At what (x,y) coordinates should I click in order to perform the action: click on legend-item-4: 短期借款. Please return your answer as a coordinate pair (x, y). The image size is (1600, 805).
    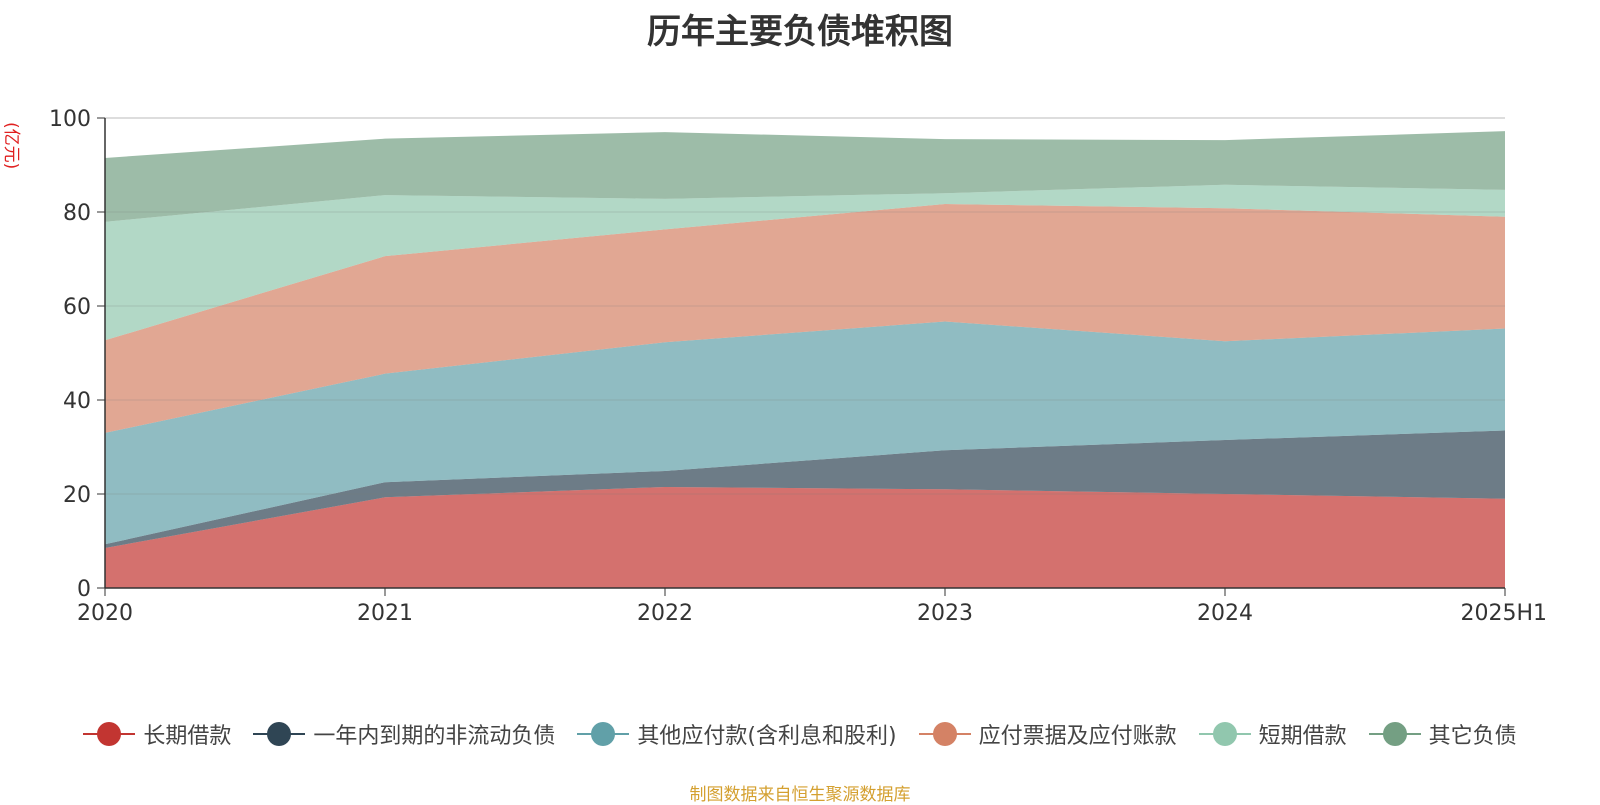
    Looking at the image, I should click on (1272, 734).